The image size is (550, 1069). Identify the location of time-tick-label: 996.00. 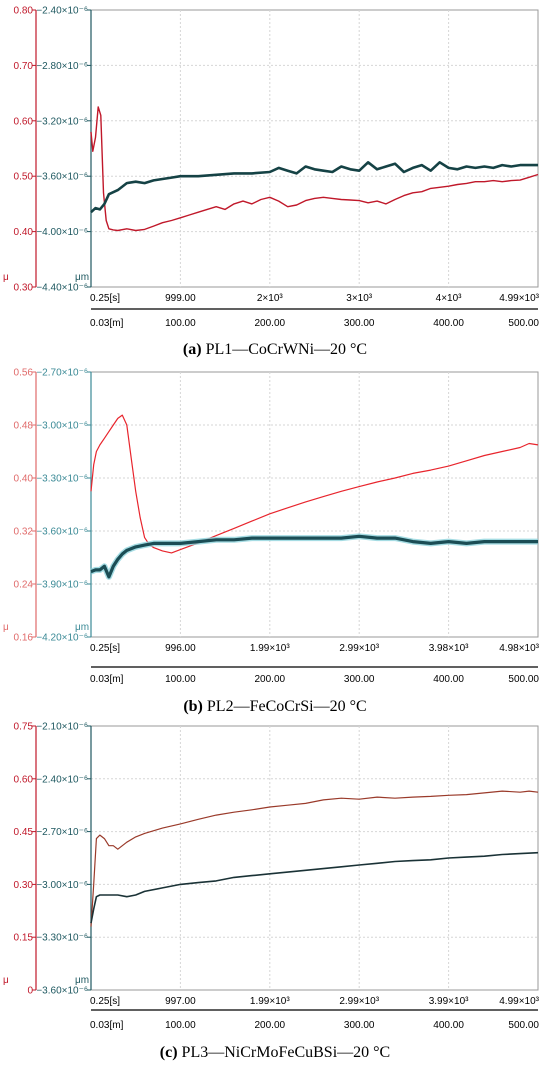
(180, 648).